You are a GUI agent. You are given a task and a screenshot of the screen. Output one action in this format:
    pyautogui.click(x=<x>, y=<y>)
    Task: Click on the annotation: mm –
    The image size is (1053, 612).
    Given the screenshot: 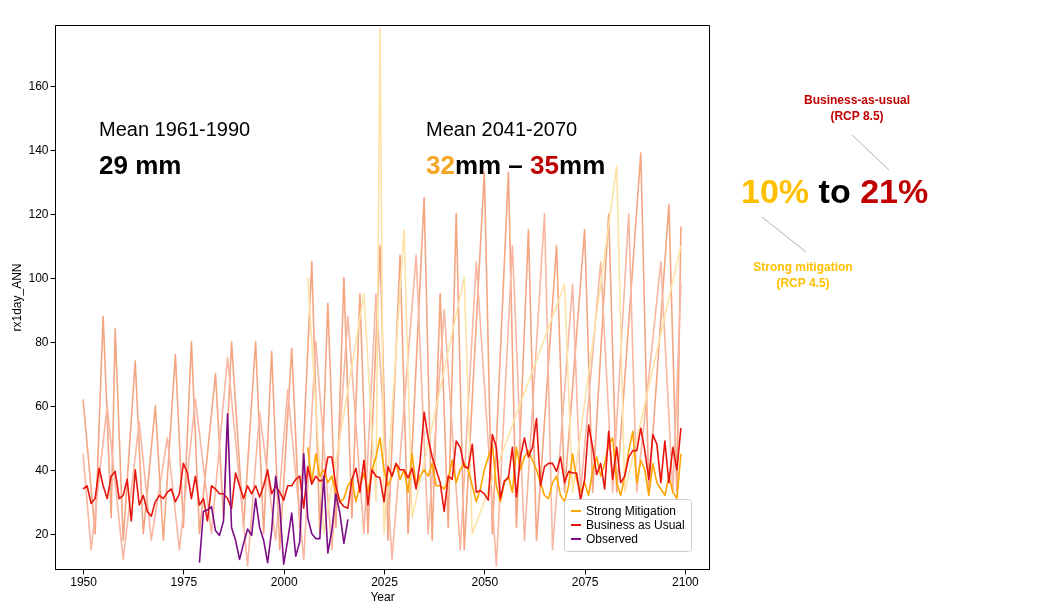 What is the action you would take?
    pyautogui.click(x=488, y=165)
    